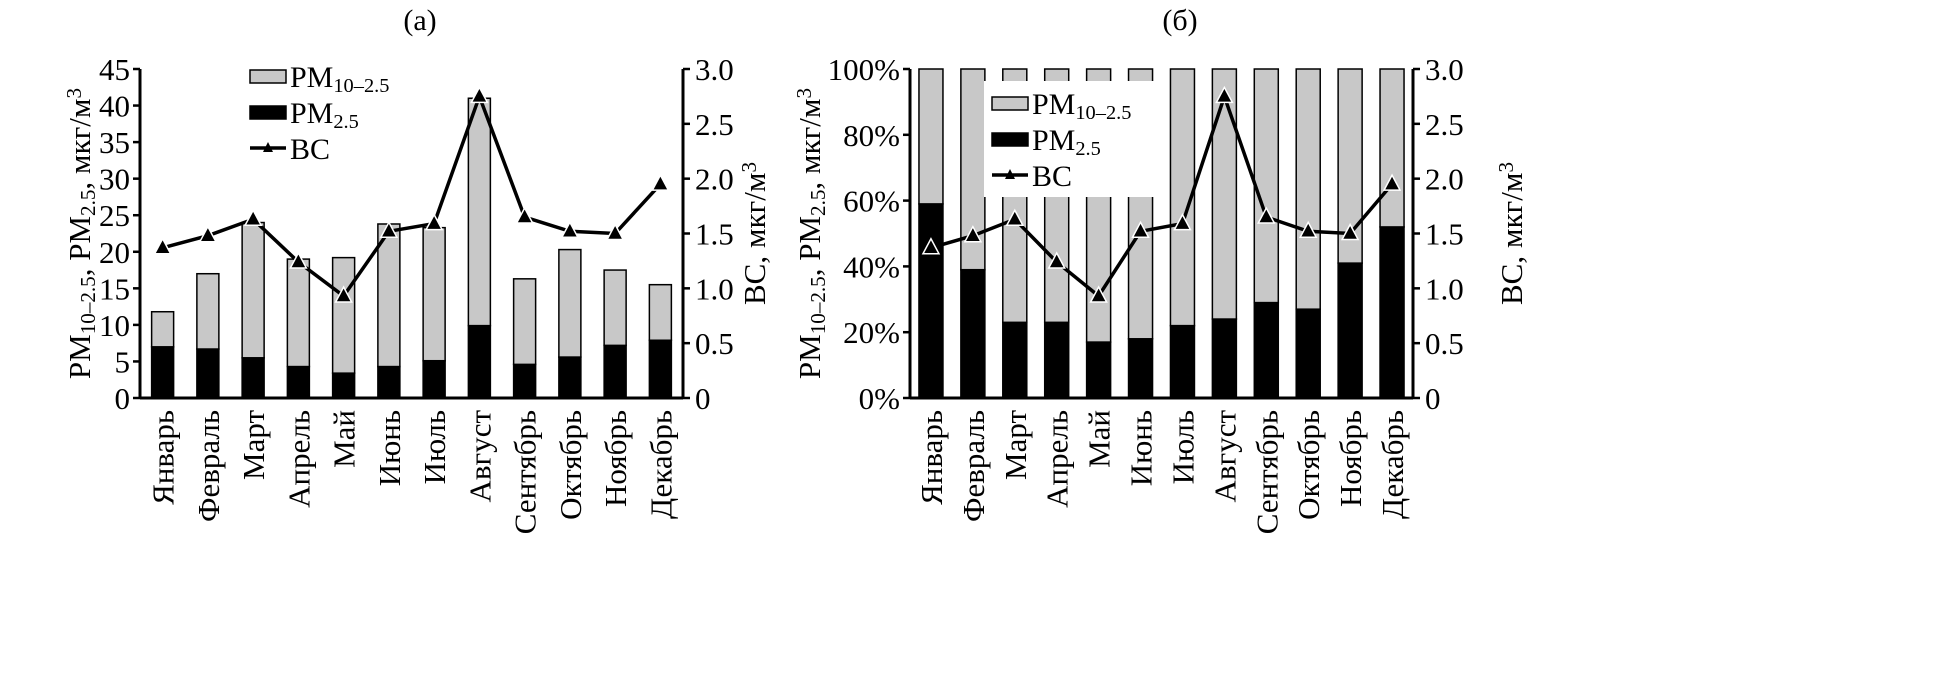 This screenshot has height=692, width=1949. What do you see at coordinates (1444, 234) in the screenshot?
I see `y2-tick-label: 1.5` at bounding box center [1444, 234].